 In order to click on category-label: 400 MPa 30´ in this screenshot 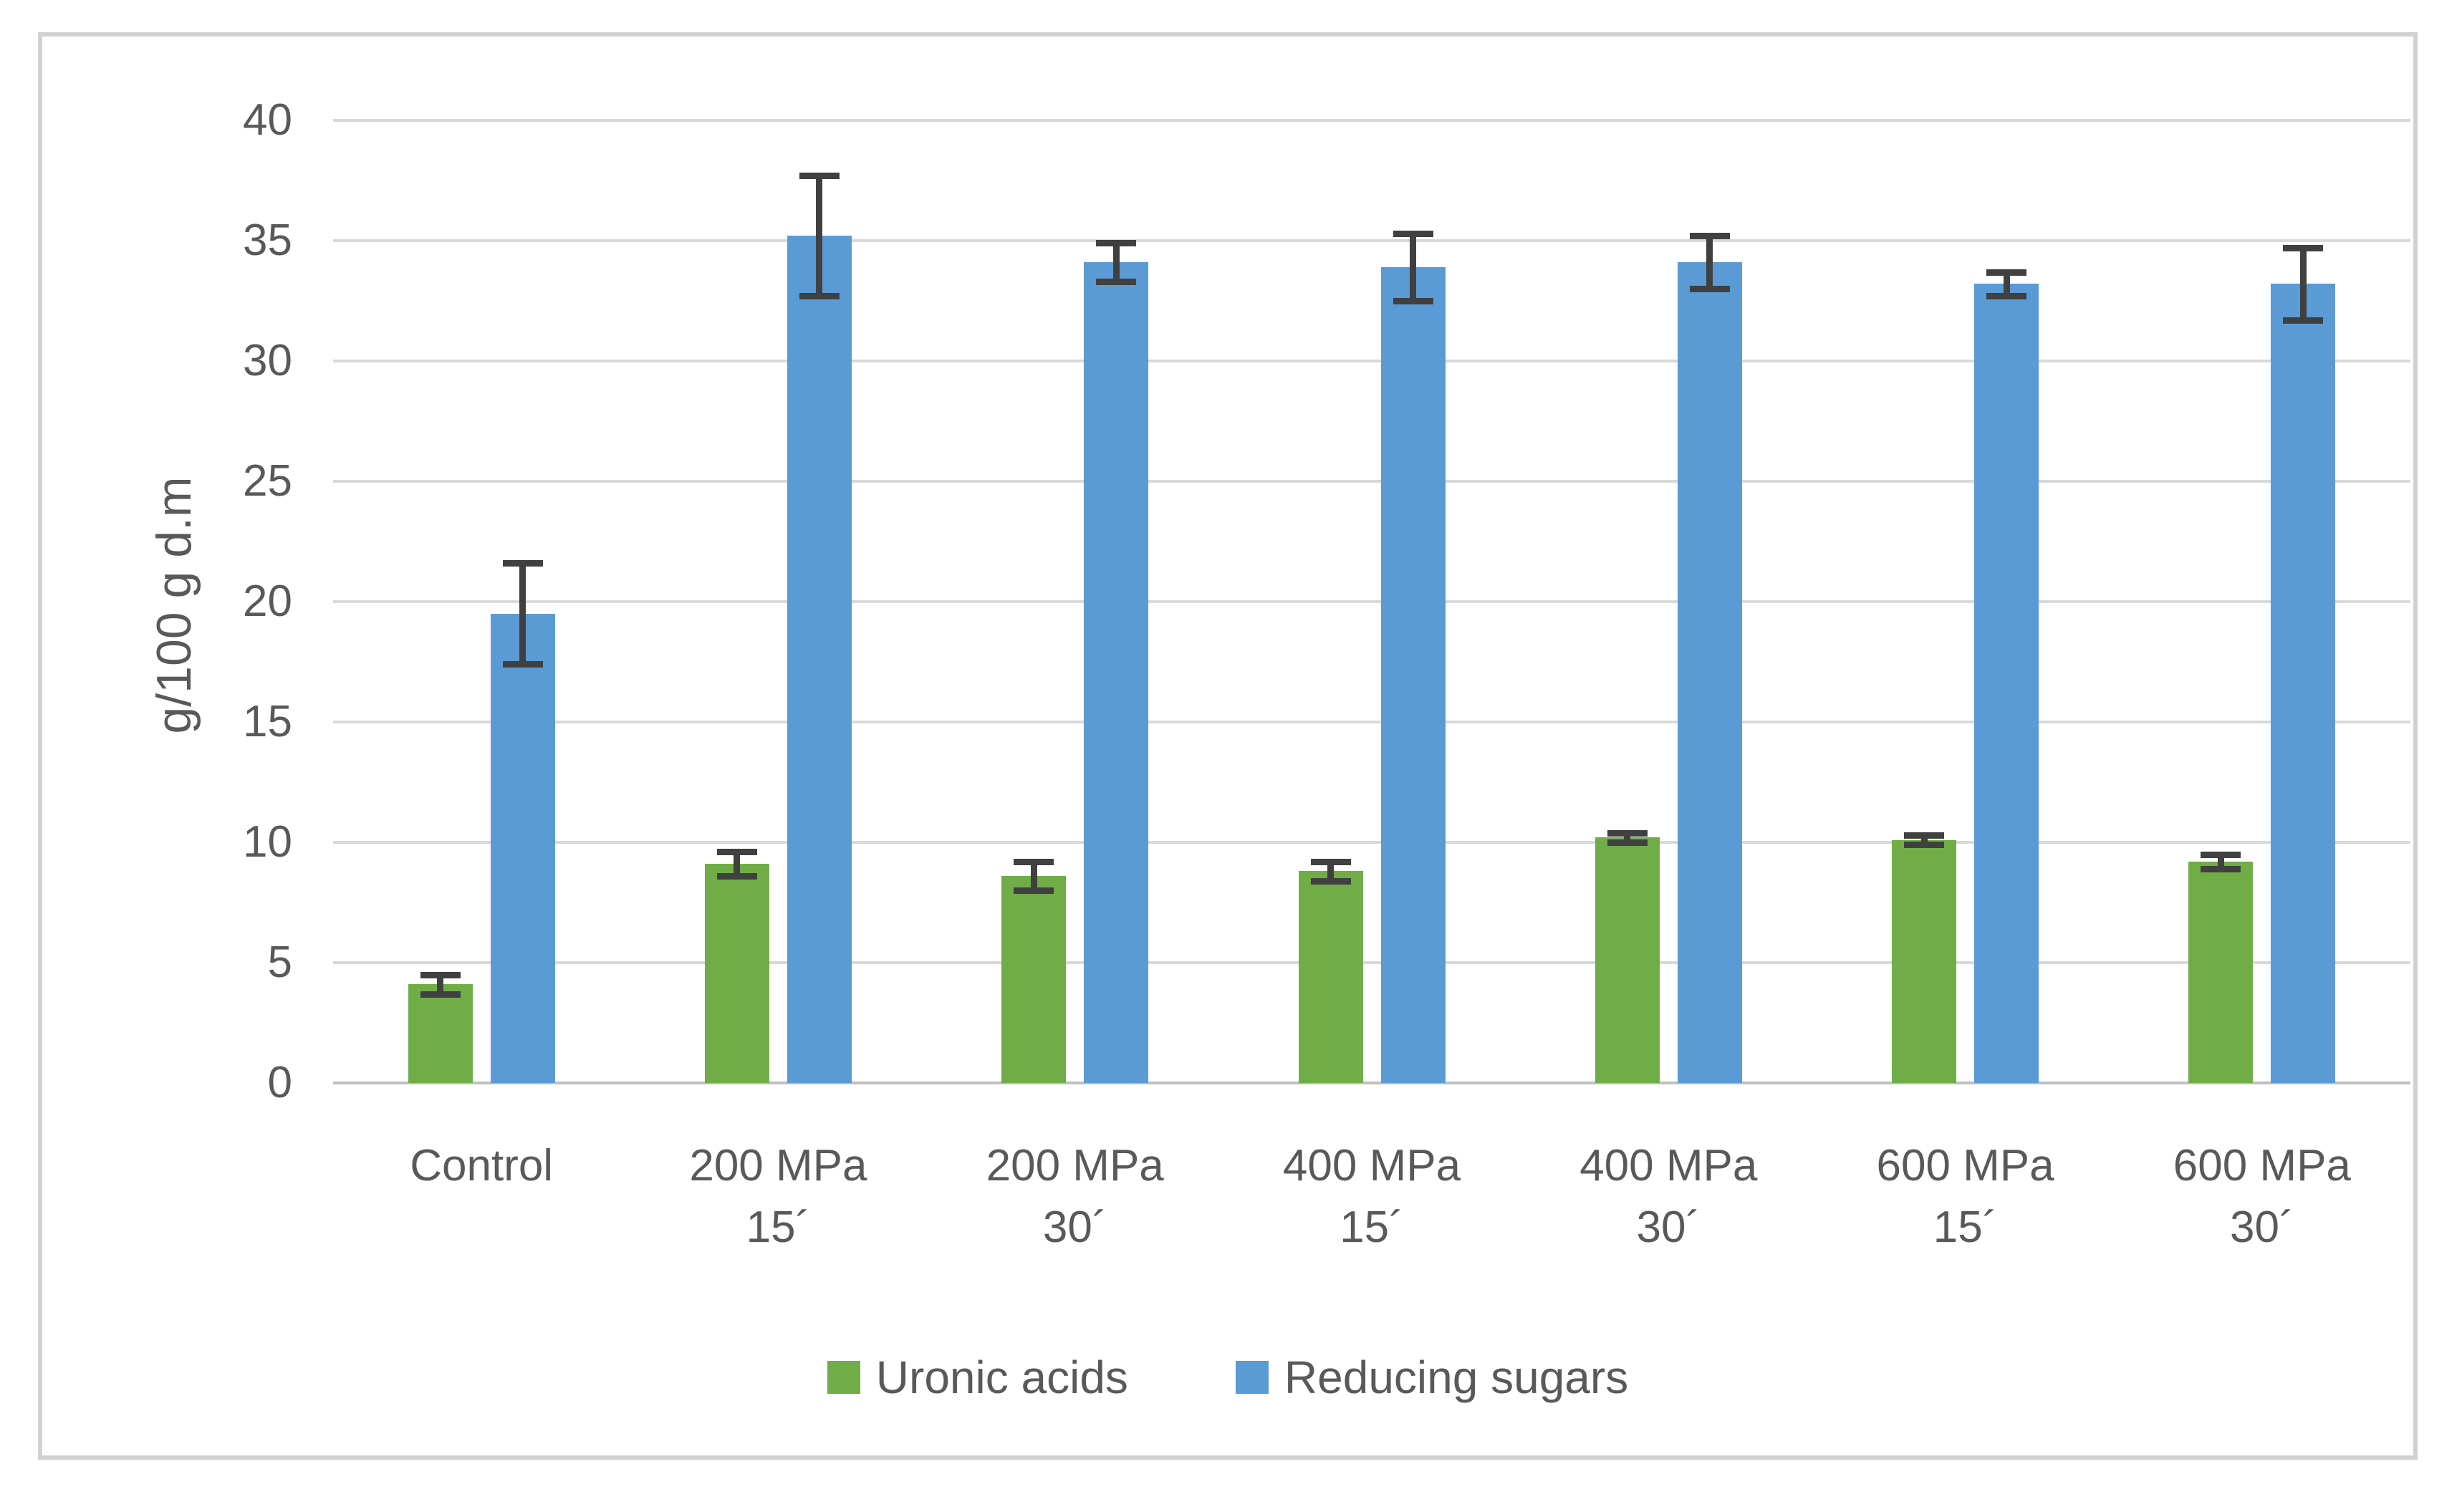, I will do `click(1668, 1196)`.